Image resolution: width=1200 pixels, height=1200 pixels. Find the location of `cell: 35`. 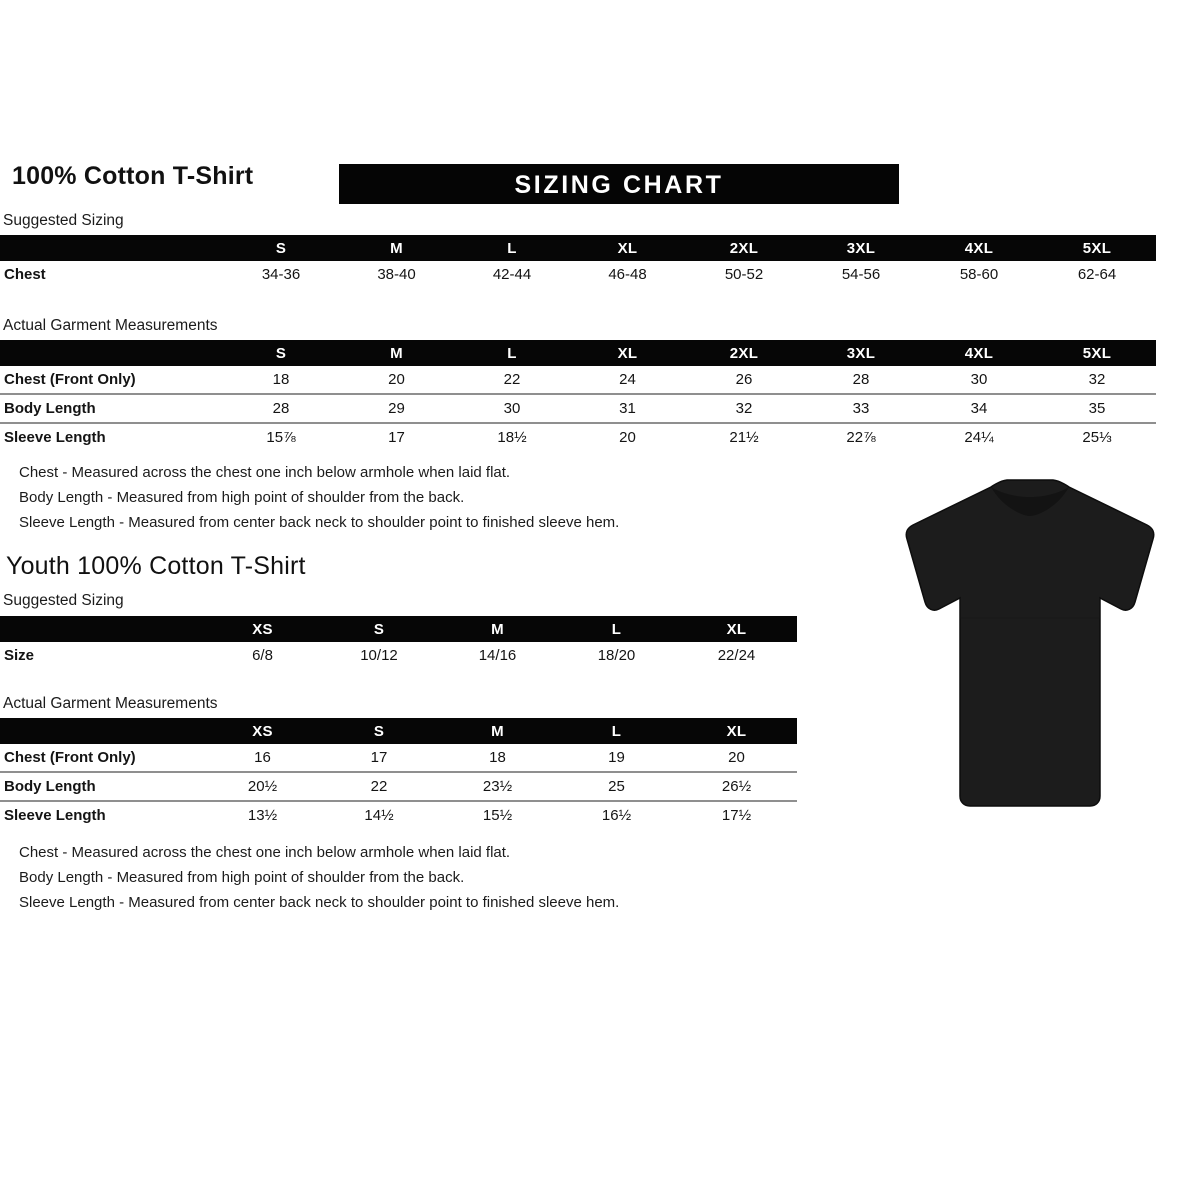

cell: 35 is located at coordinates (1097, 409).